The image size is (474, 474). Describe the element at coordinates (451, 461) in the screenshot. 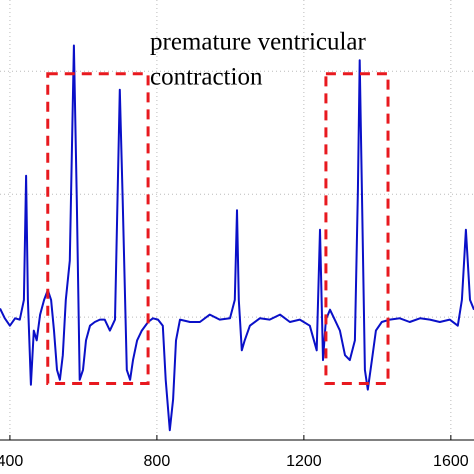

I see `x-tick-label: 1600` at that location.